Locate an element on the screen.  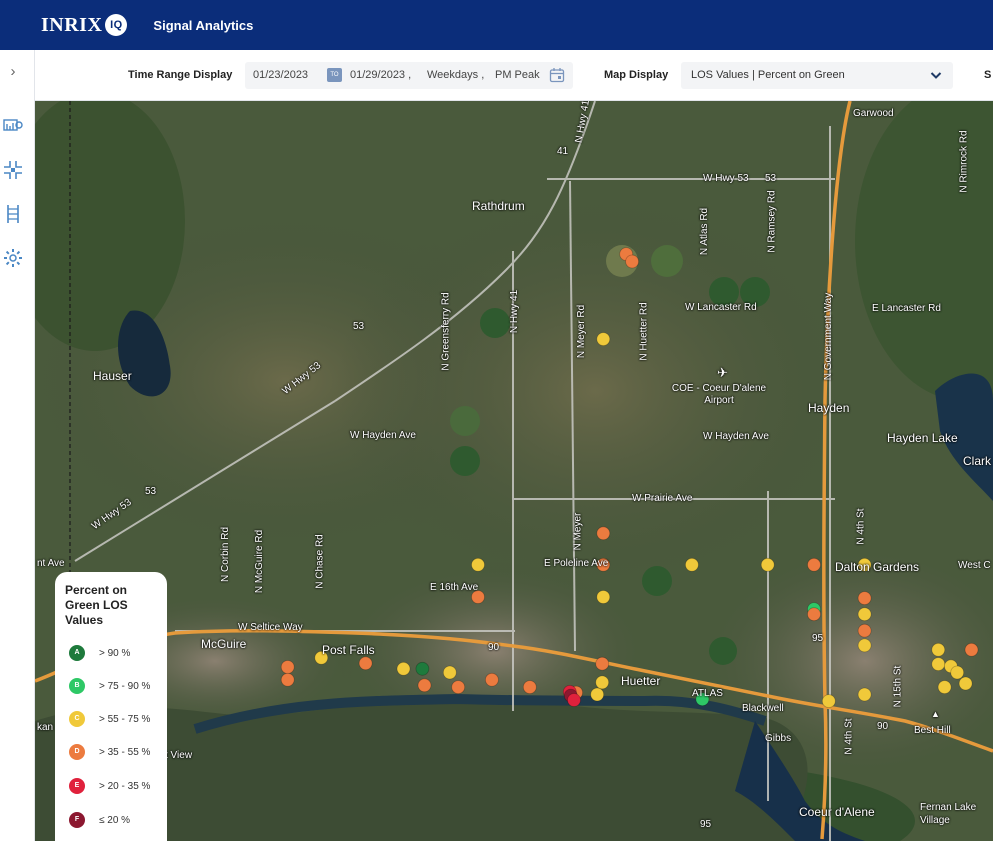
app-title: Signal Analytics is located at coordinates (203, 25).